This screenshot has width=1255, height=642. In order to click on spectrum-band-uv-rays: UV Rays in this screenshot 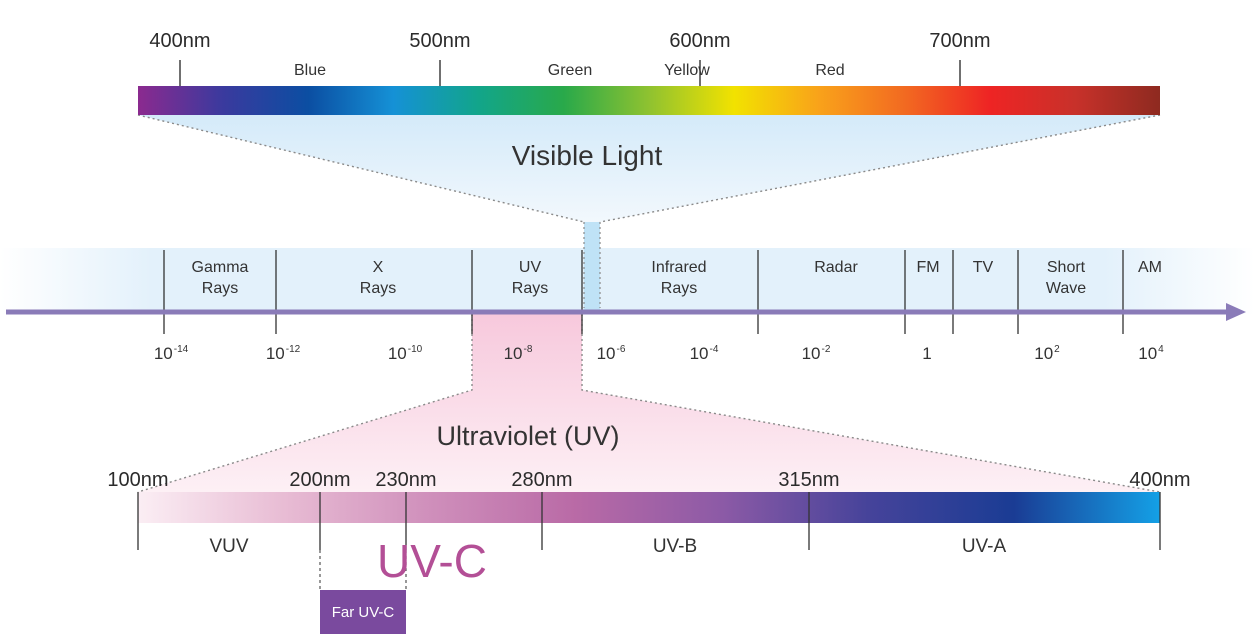, I will do `click(530, 278)`.